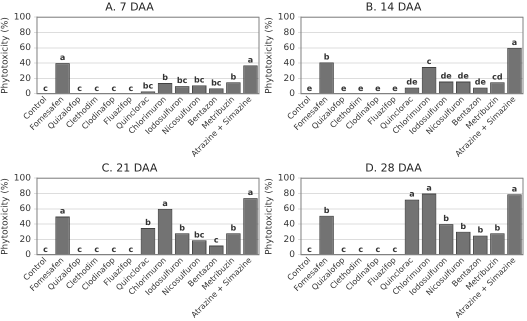 The image size is (527, 321). I want to click on chart-title: A. 7 DAA, so click(129, 7).